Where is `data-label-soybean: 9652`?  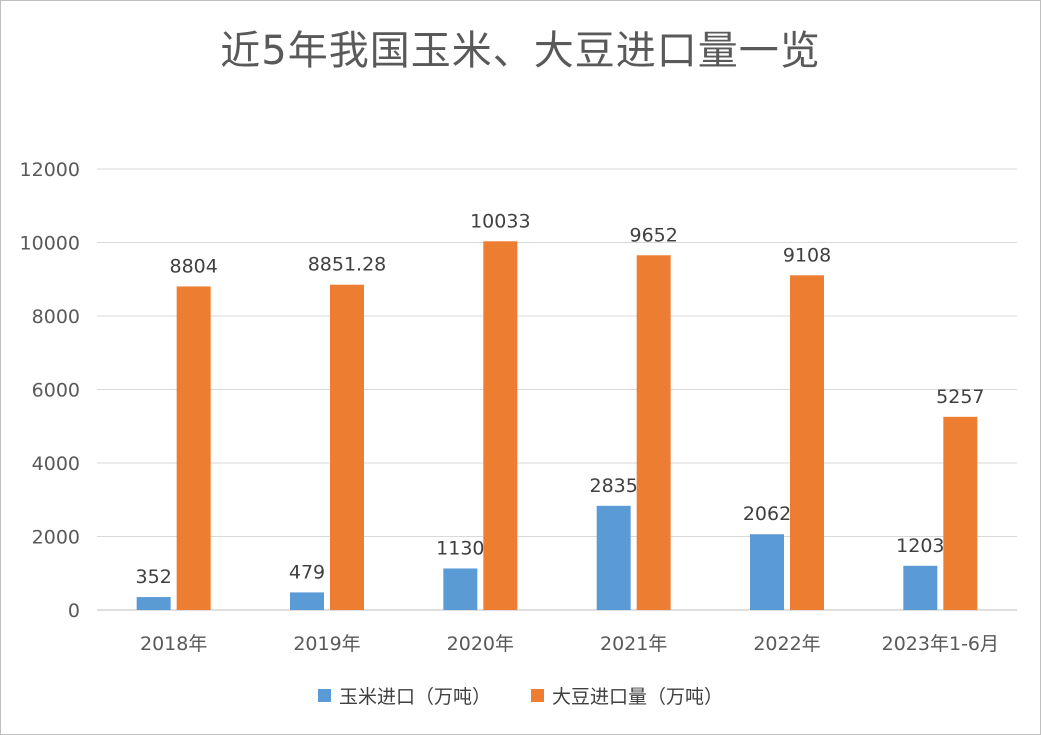 data-label-soybean: 9652 is located at coordinates (653, 235).